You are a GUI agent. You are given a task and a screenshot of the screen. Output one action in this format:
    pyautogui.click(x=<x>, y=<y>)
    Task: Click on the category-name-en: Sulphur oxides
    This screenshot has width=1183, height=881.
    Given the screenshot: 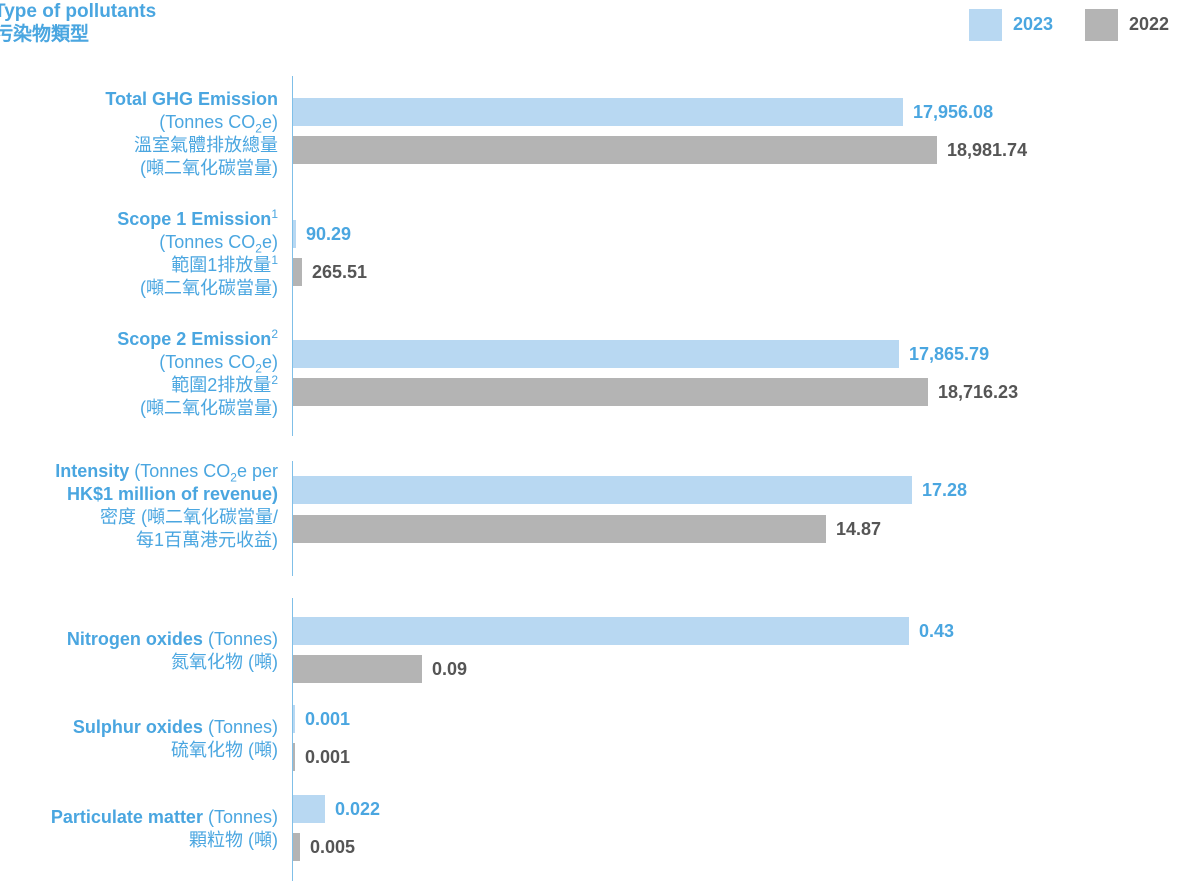 What is the action you would take?
    pyautogui.click(x=137, y=727)
    